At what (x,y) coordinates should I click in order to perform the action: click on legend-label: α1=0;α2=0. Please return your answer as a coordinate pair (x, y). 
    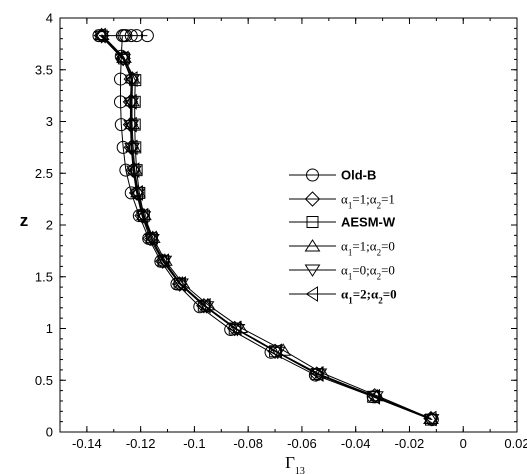
    Looking at the image, I should click on (368, 272).